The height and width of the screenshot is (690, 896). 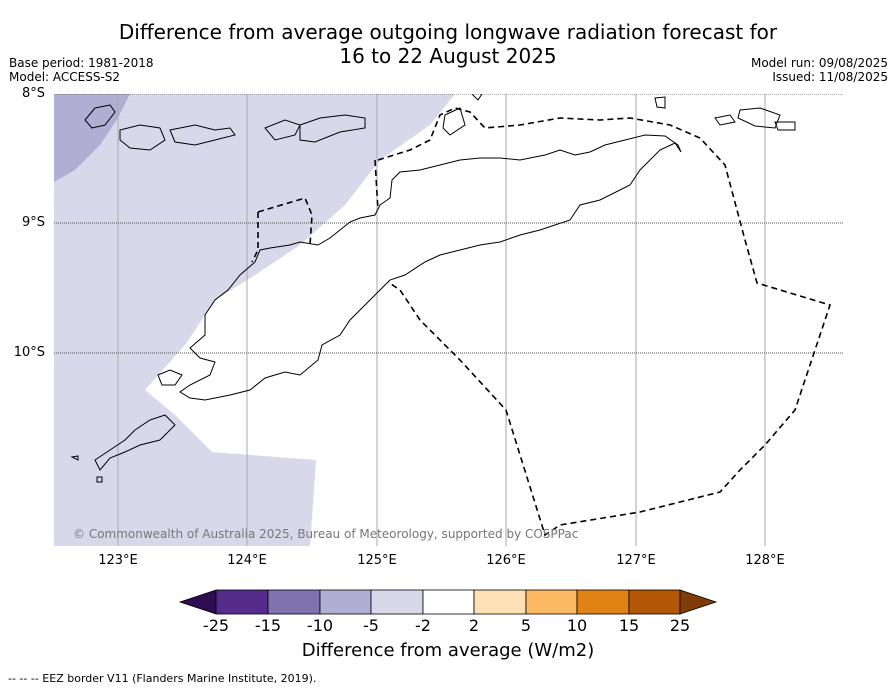 What do you see at coordinates (819, 63) in the screenshot?
I see `model-run: Model run: 09/08/2025` at bounding box center [819, 63].